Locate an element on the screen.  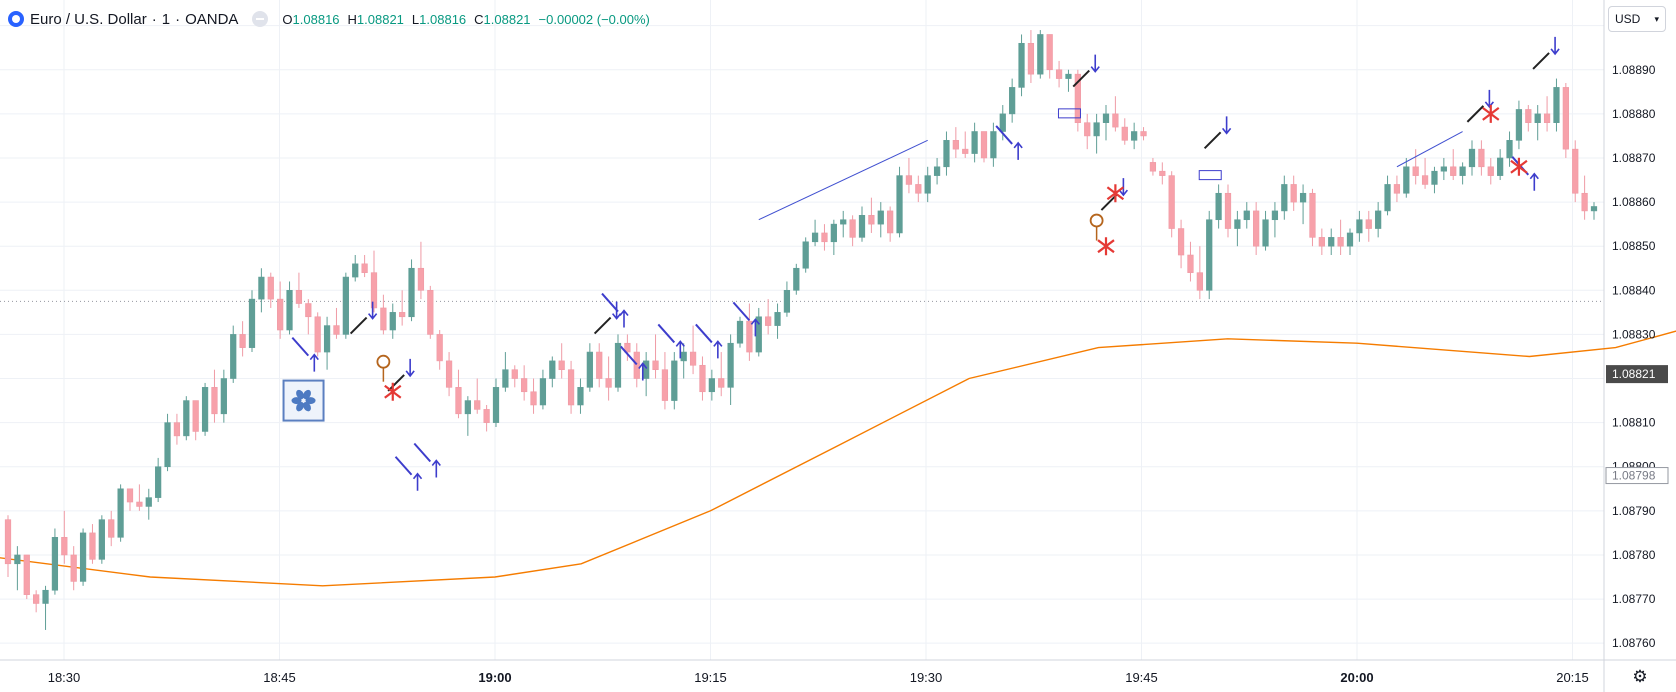
currency-selector: USD ▾ is located at coordinates (1637, 19).